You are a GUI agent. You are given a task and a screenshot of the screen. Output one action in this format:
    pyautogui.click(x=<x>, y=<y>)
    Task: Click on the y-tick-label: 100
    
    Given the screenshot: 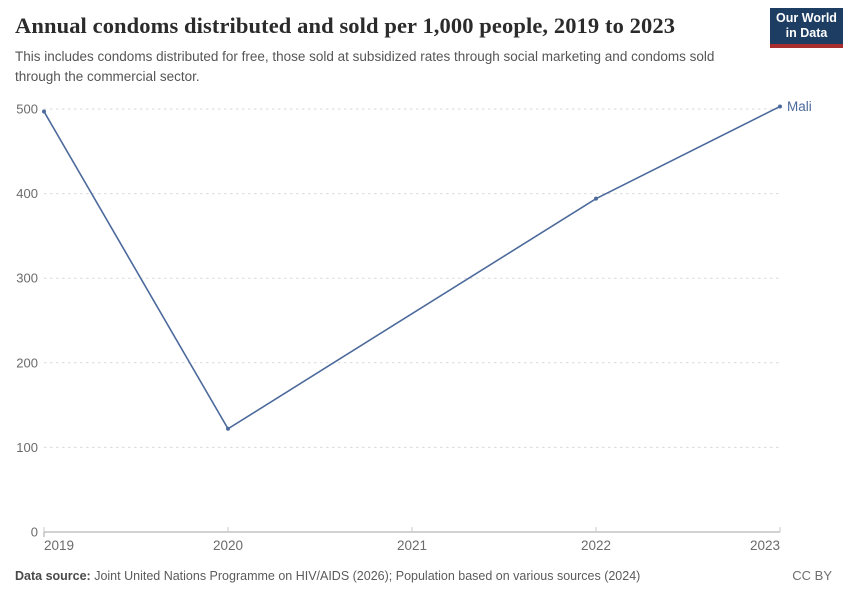 What is the action you would take?
    pyautogui.click(x=27, y=447)
    